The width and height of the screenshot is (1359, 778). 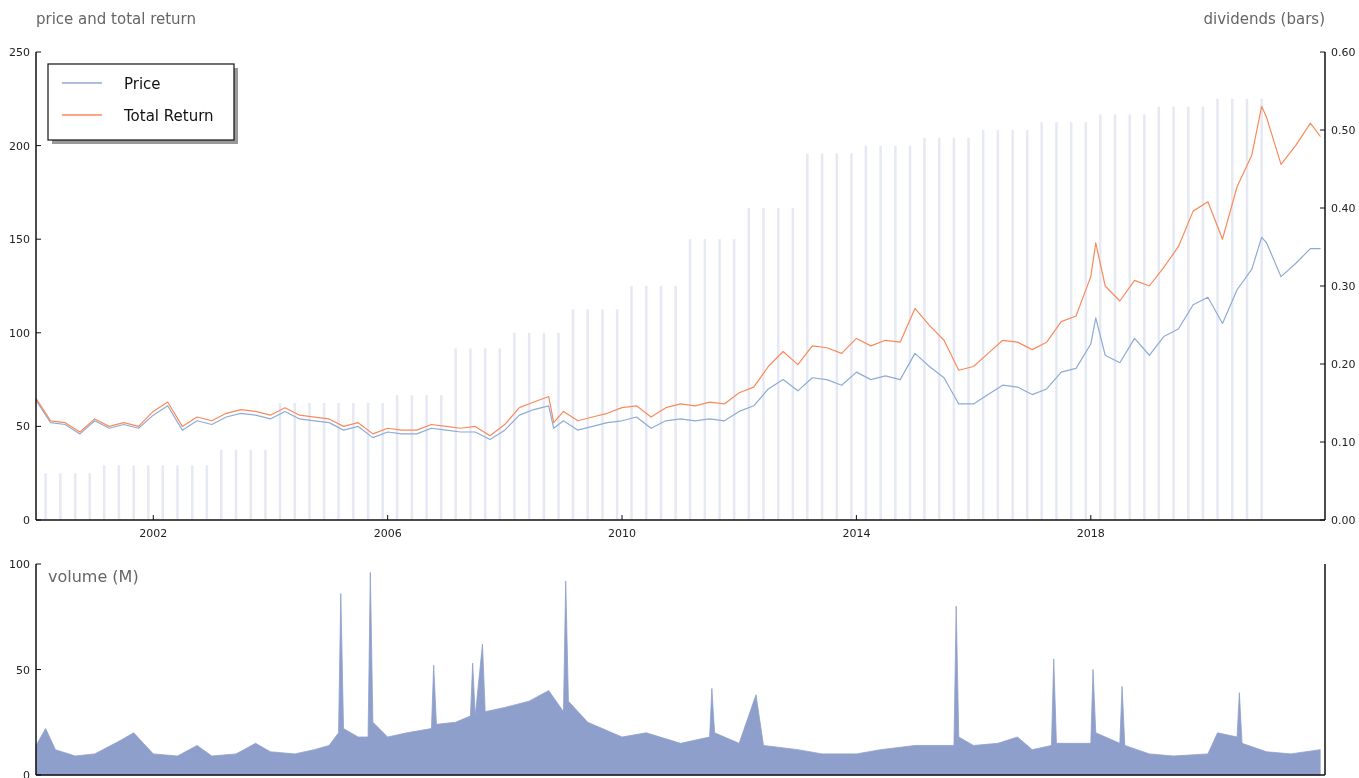 What do you see at coordinates (1343, 442) in the screenshot?
I see `y2-tick-label: 0.10` at bounding box center [1343, 442].